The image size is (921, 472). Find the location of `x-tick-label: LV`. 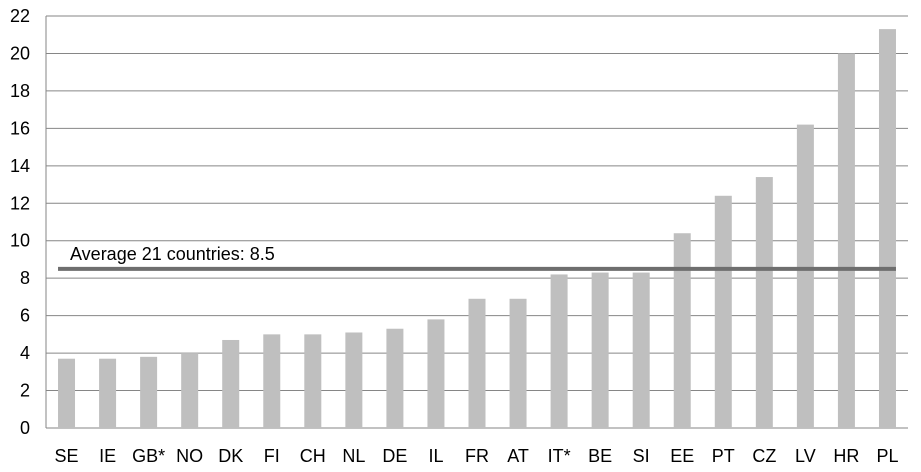

x-tick-label: LV is located at coordinates (805, 456).